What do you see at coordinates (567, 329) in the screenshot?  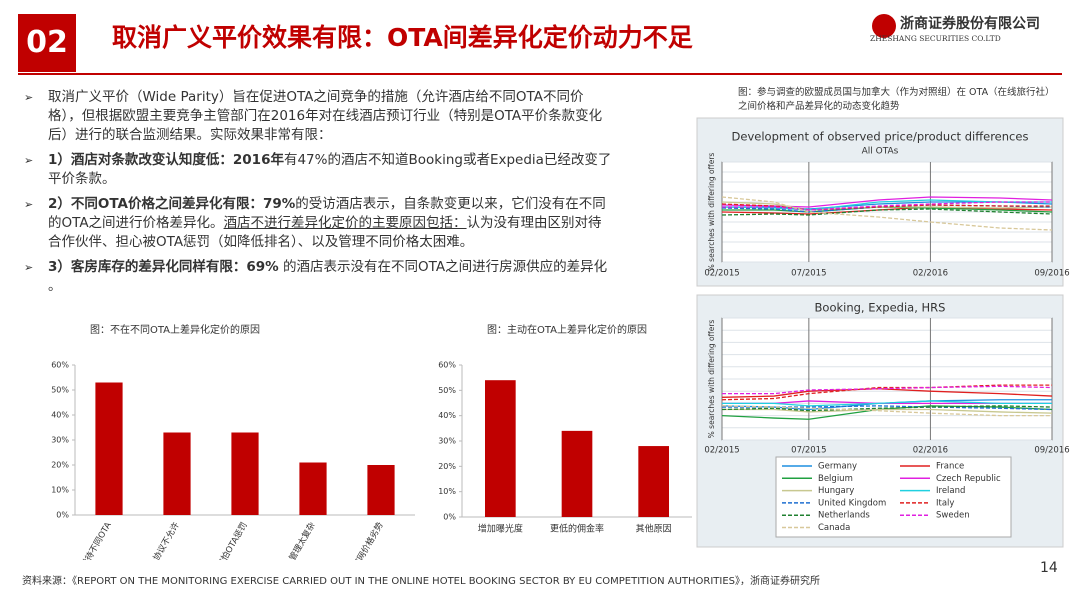 I see `chart-title: 图：主动在OTA上差异化定价的原因` at bounding box center [567, 329].